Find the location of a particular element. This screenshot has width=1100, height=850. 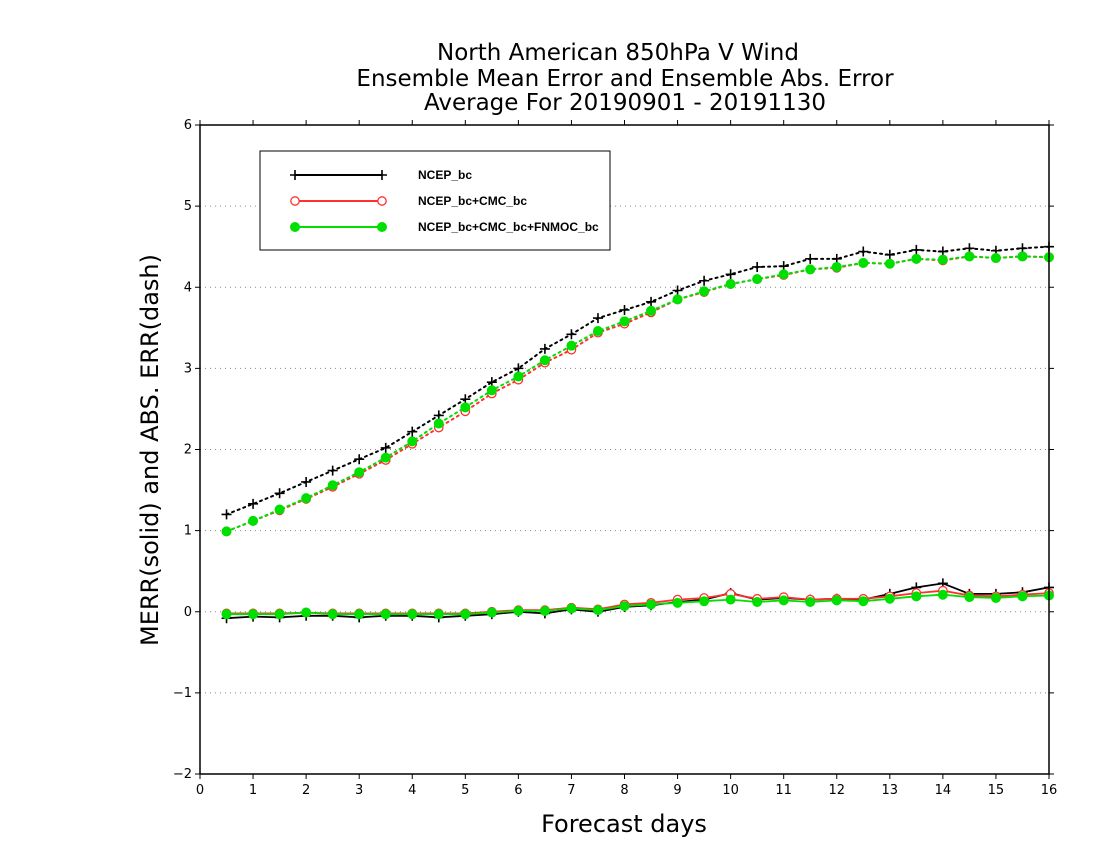

x-tick-label: 4 is located at coordinates (412, 790).